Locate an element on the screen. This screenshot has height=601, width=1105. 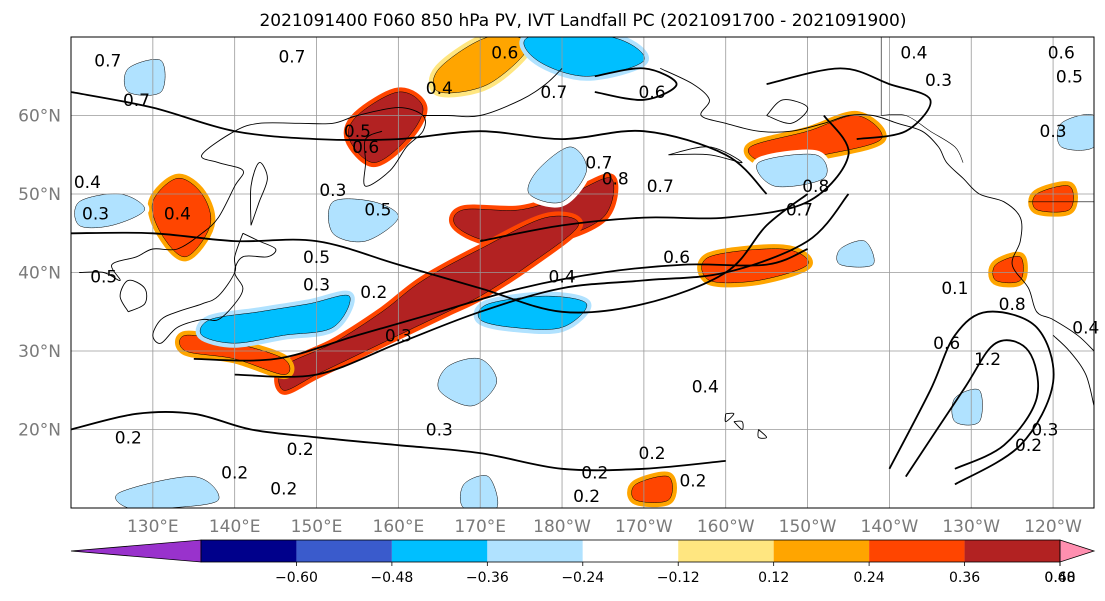
longitude-label: 180°W is located at coordinates (562, 527).